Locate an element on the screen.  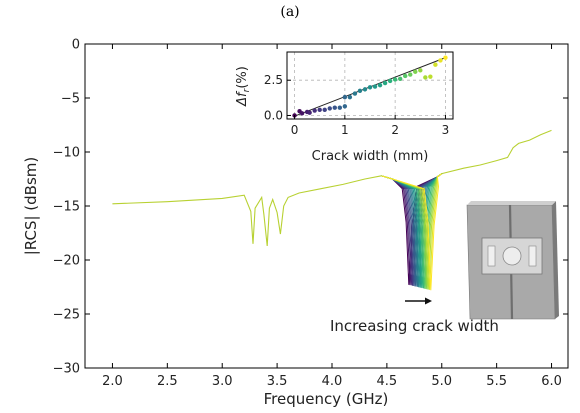
main-y-tick-label: −20 is located at coordinates (66, 261).